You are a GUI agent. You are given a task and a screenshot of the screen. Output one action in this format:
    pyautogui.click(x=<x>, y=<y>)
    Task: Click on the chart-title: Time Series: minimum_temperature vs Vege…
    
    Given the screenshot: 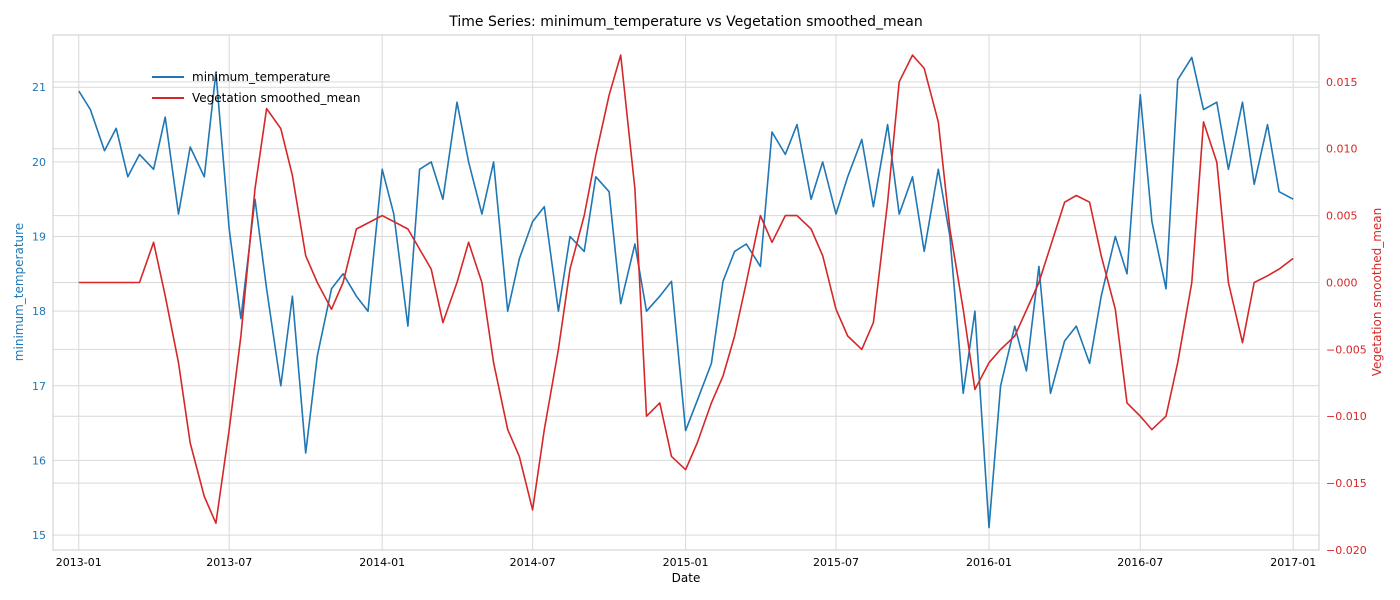 What is the action you would take?
    pyautogui.click(x=685, y=22)
    